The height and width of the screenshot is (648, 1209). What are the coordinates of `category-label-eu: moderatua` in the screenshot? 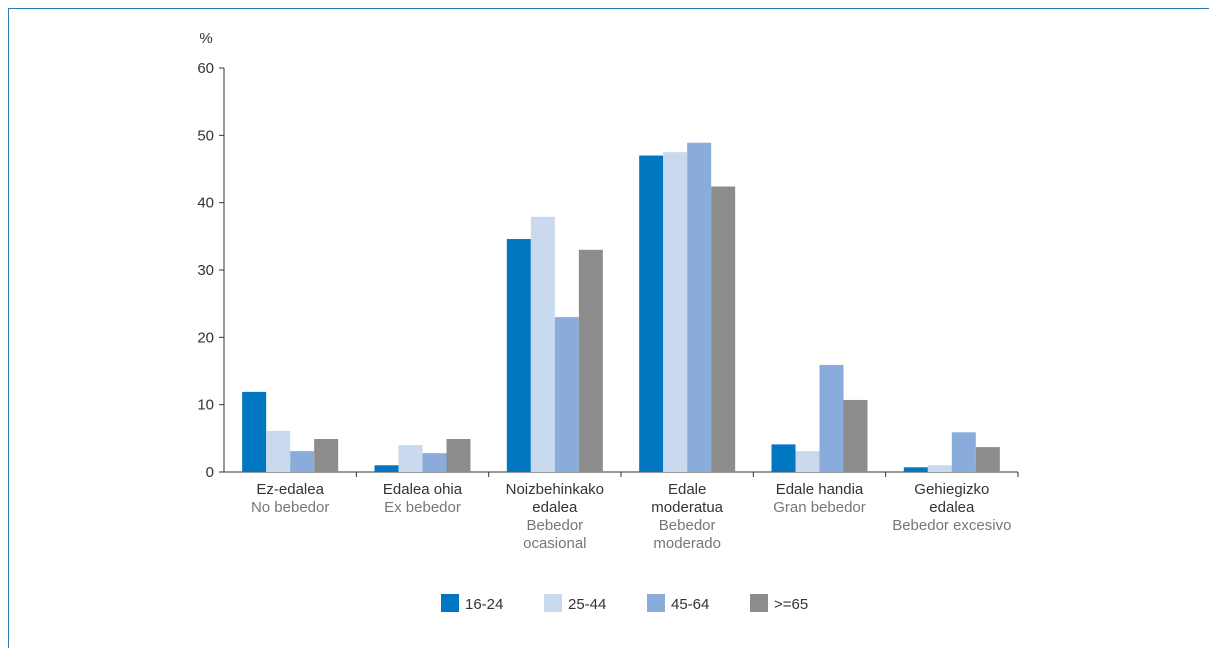 It's located at (687, 507).